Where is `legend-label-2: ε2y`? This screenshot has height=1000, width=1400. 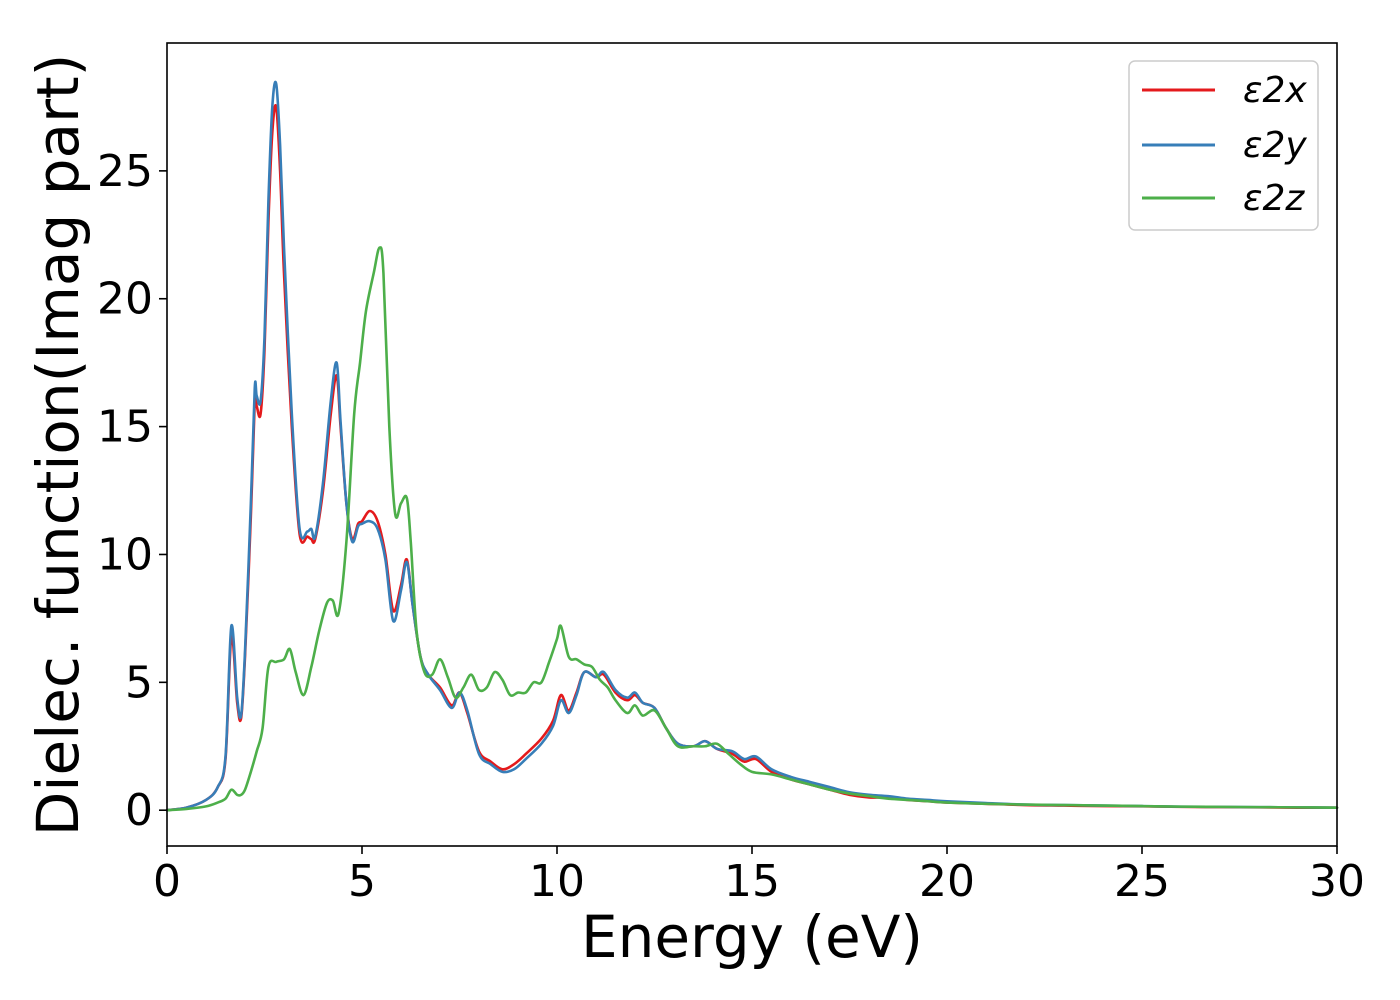
legend-label-2: ε2y is located at coordinates (1275, 145).